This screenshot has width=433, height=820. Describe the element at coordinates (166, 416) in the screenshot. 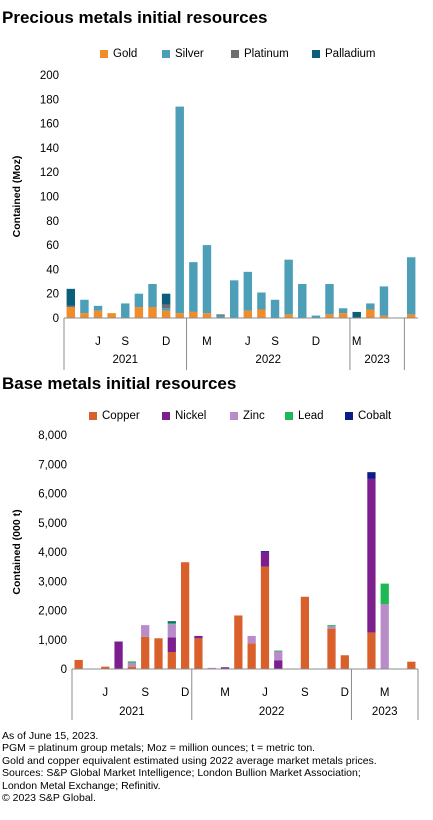

I see `legend-swatch-nickel` at that location.